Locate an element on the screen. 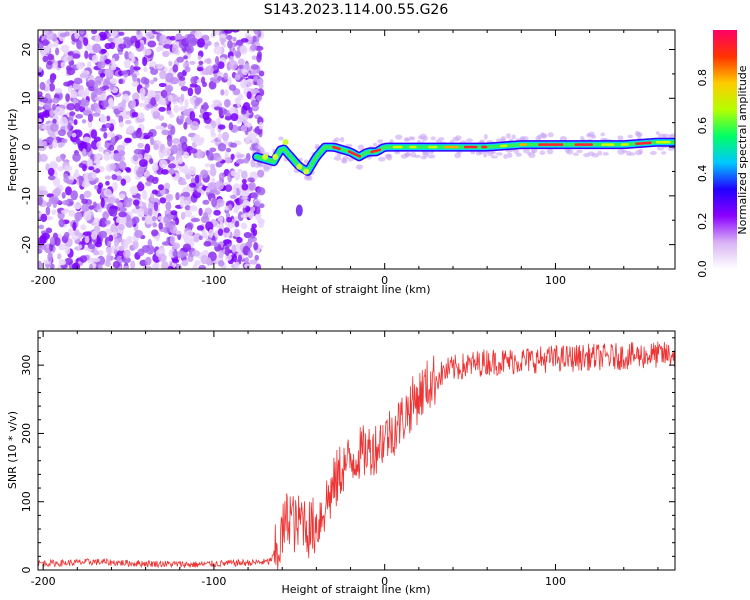  spectrogram-trace-spot is located at coordinates (285, 142).